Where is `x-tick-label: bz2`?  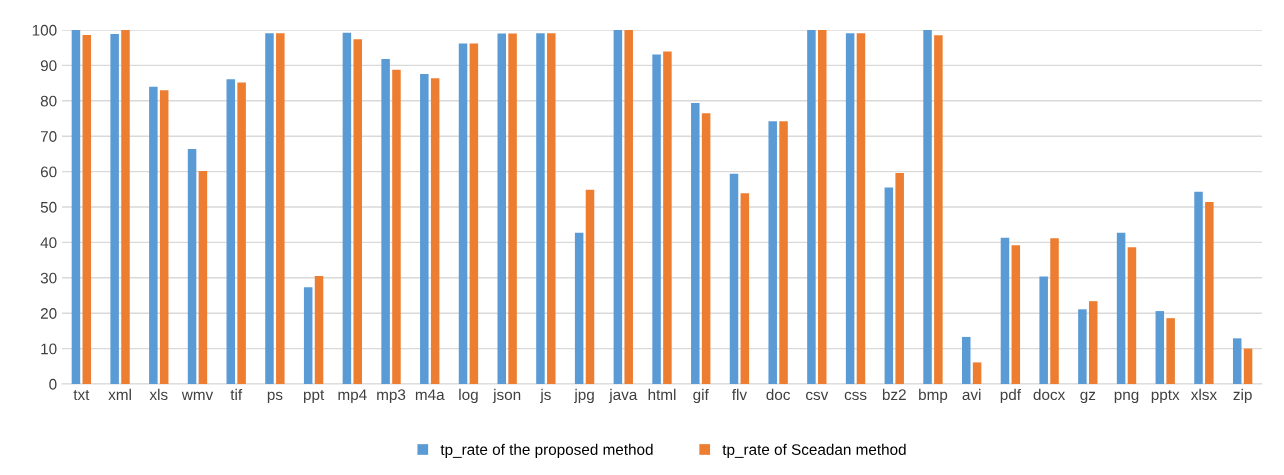
x-tick-label: bz2 is located at coordinates (894, 394).